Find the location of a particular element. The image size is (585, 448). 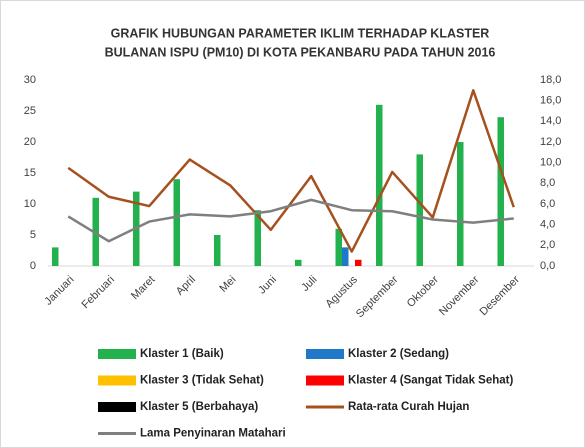

legend-label: Klaster 4 (Sangat Tidak Sehat) is located at coordinates (430, 381).